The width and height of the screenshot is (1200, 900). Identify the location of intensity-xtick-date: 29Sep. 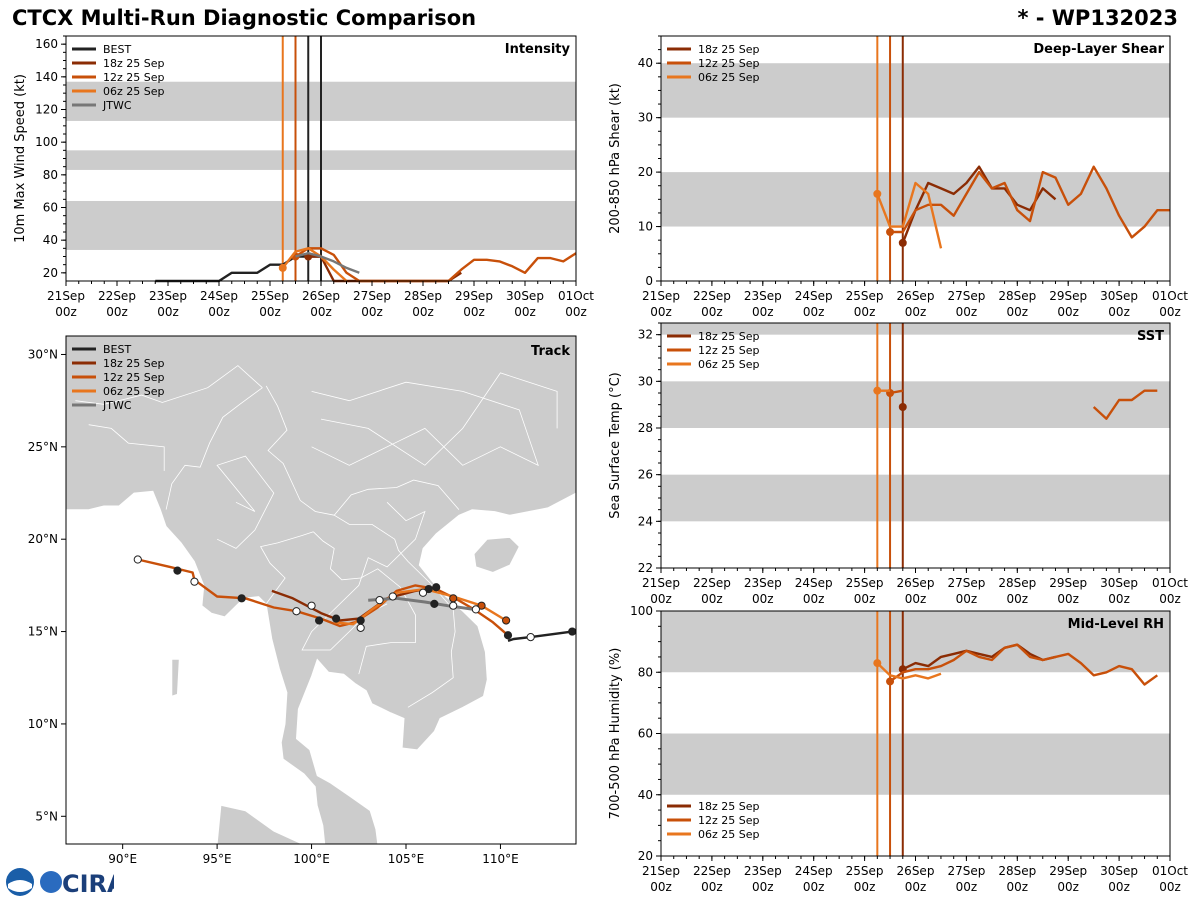
(474, 296).